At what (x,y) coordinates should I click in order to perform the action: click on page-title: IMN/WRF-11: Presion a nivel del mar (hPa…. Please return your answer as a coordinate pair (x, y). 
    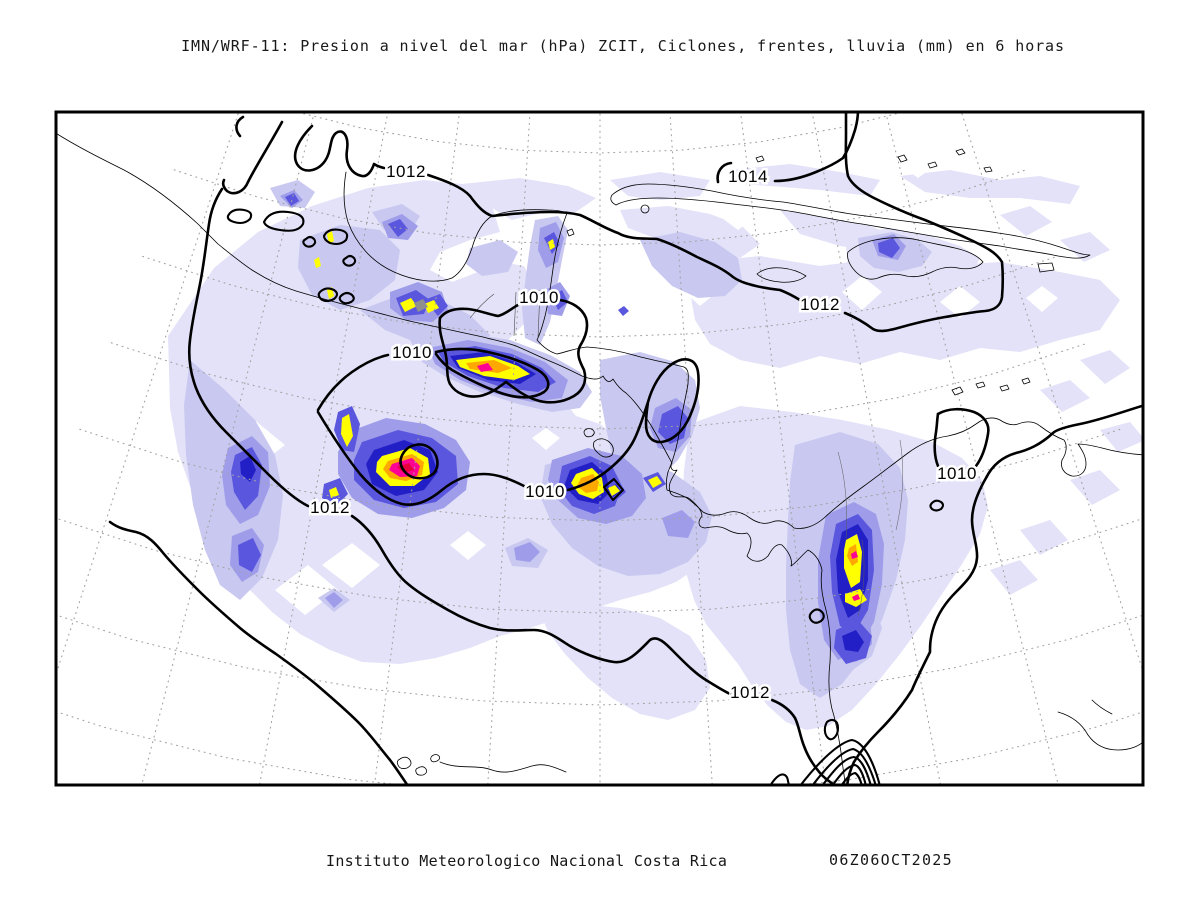
    Looking at the image, I should click on (623, 46).